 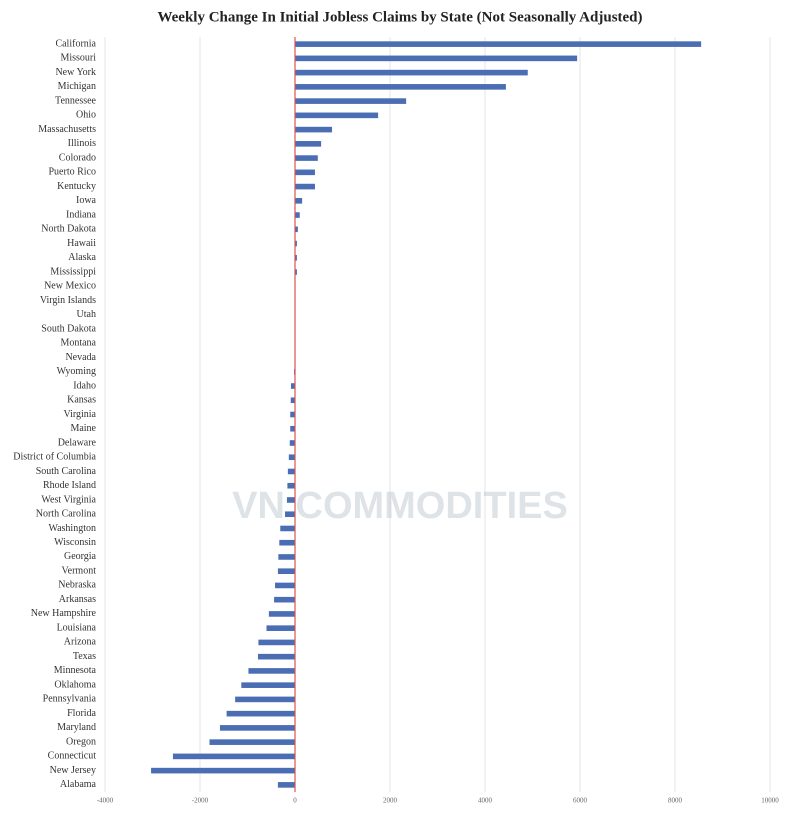 I want to click on y-tick-label: West Virginia, so click(x=68, y=499).